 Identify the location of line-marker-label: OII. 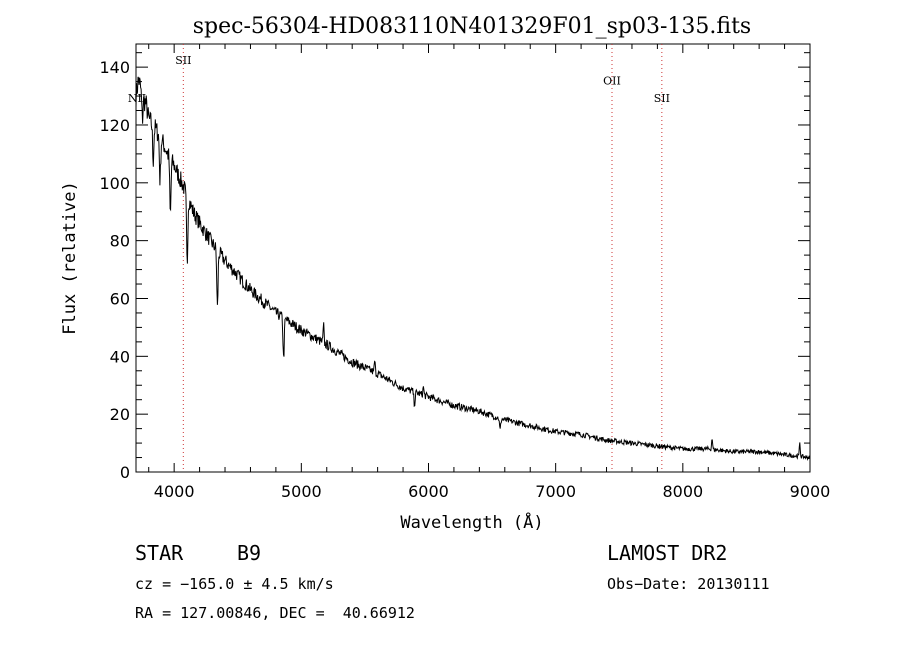
(612, 80).